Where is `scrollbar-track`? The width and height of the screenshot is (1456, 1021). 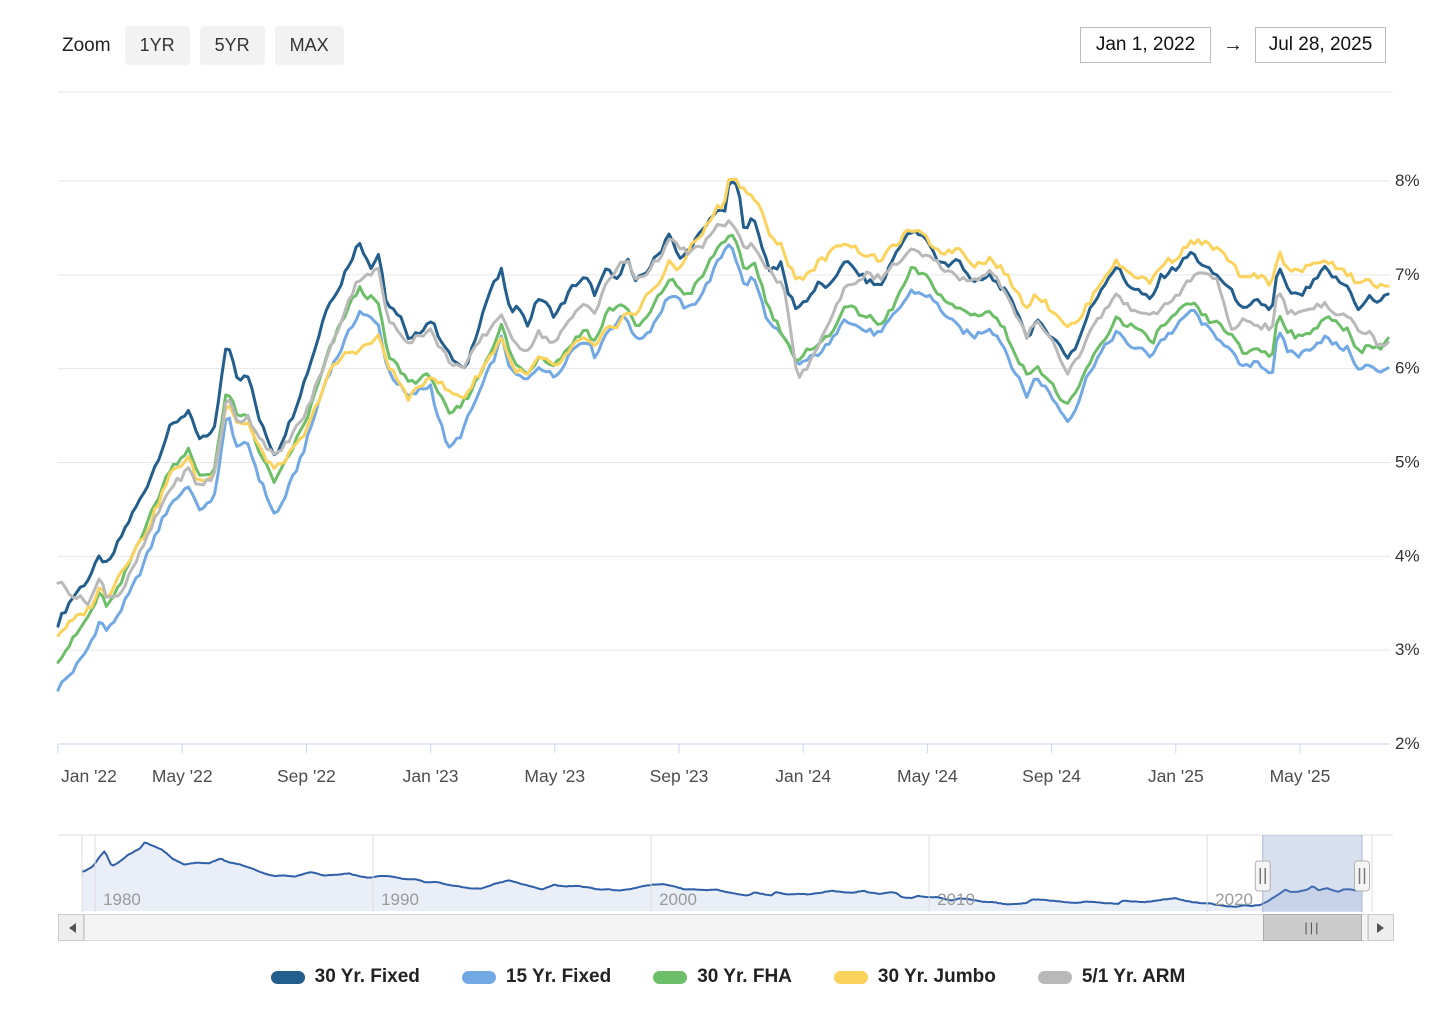
scrollbar-track is located at coordinates (726, 927).